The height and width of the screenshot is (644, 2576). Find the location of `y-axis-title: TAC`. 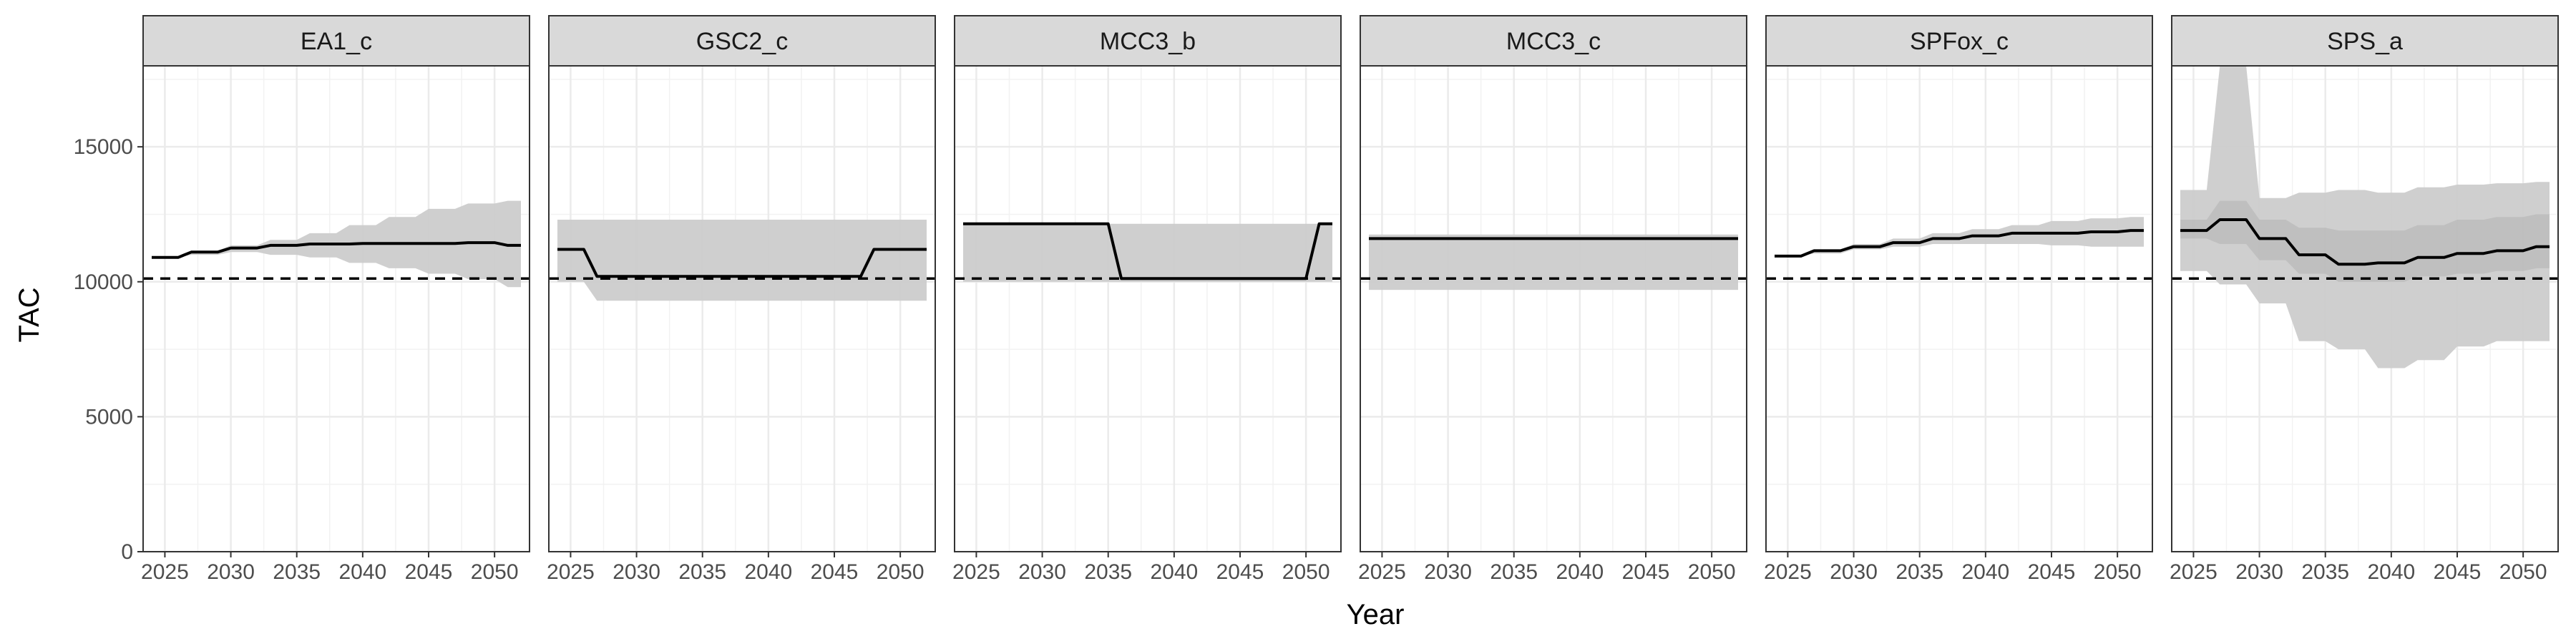

y-axis-title: TAC is located at coordinates (29, 314).